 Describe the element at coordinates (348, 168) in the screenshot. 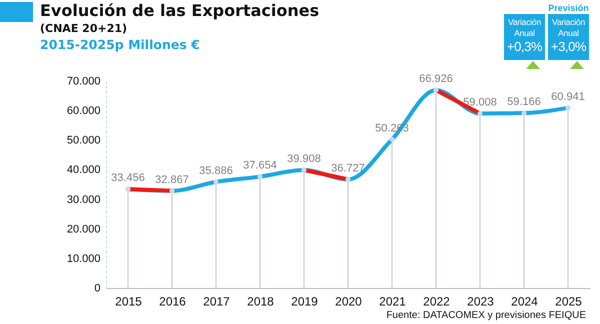

I see `data-label: 36.727` at that location.